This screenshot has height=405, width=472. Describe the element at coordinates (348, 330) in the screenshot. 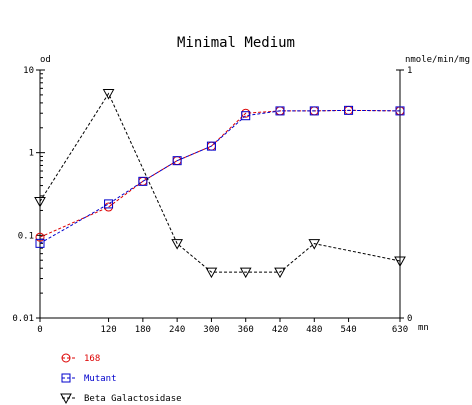

I see `x-tick-label: 540` at that location.